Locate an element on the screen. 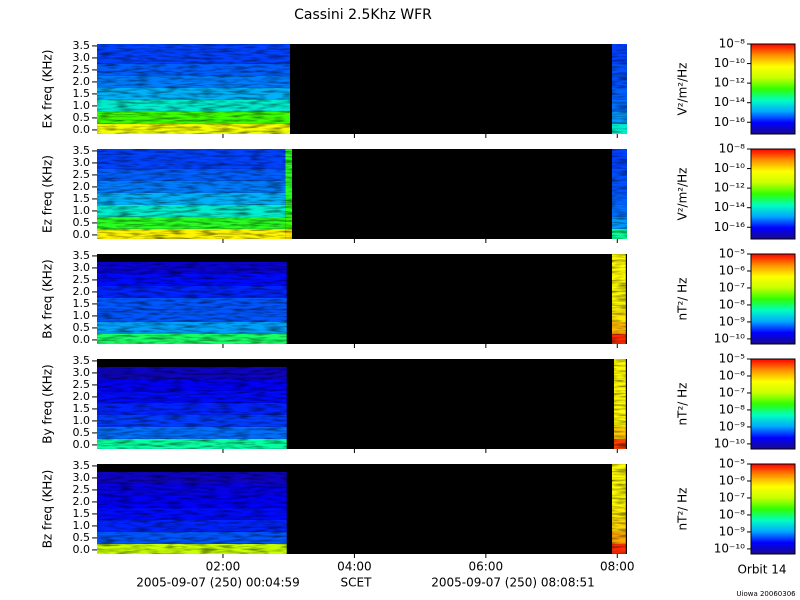  x-tick-label: 08:00 is located at coordinates (617, 567).